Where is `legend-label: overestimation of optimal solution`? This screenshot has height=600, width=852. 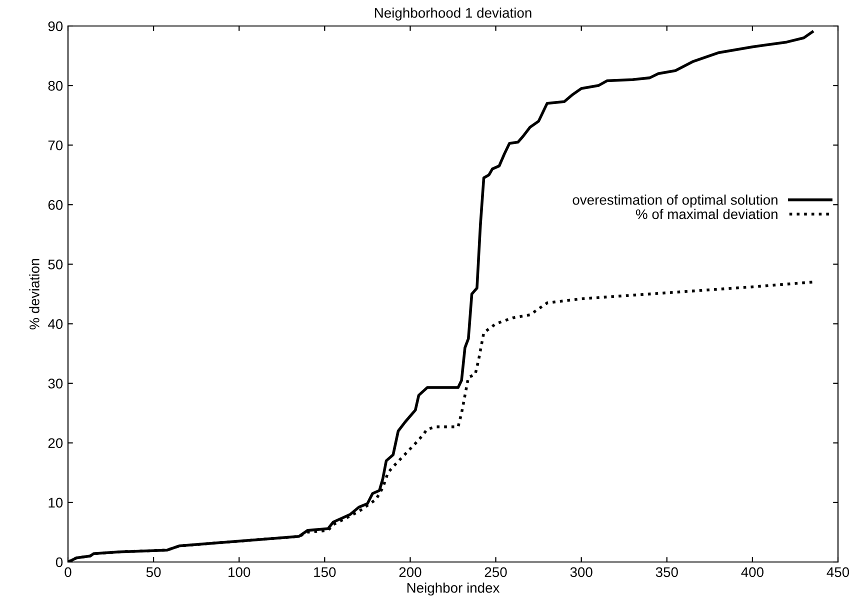 legend-label: overestimation of optimal solution is located at coordinates (675, 201).